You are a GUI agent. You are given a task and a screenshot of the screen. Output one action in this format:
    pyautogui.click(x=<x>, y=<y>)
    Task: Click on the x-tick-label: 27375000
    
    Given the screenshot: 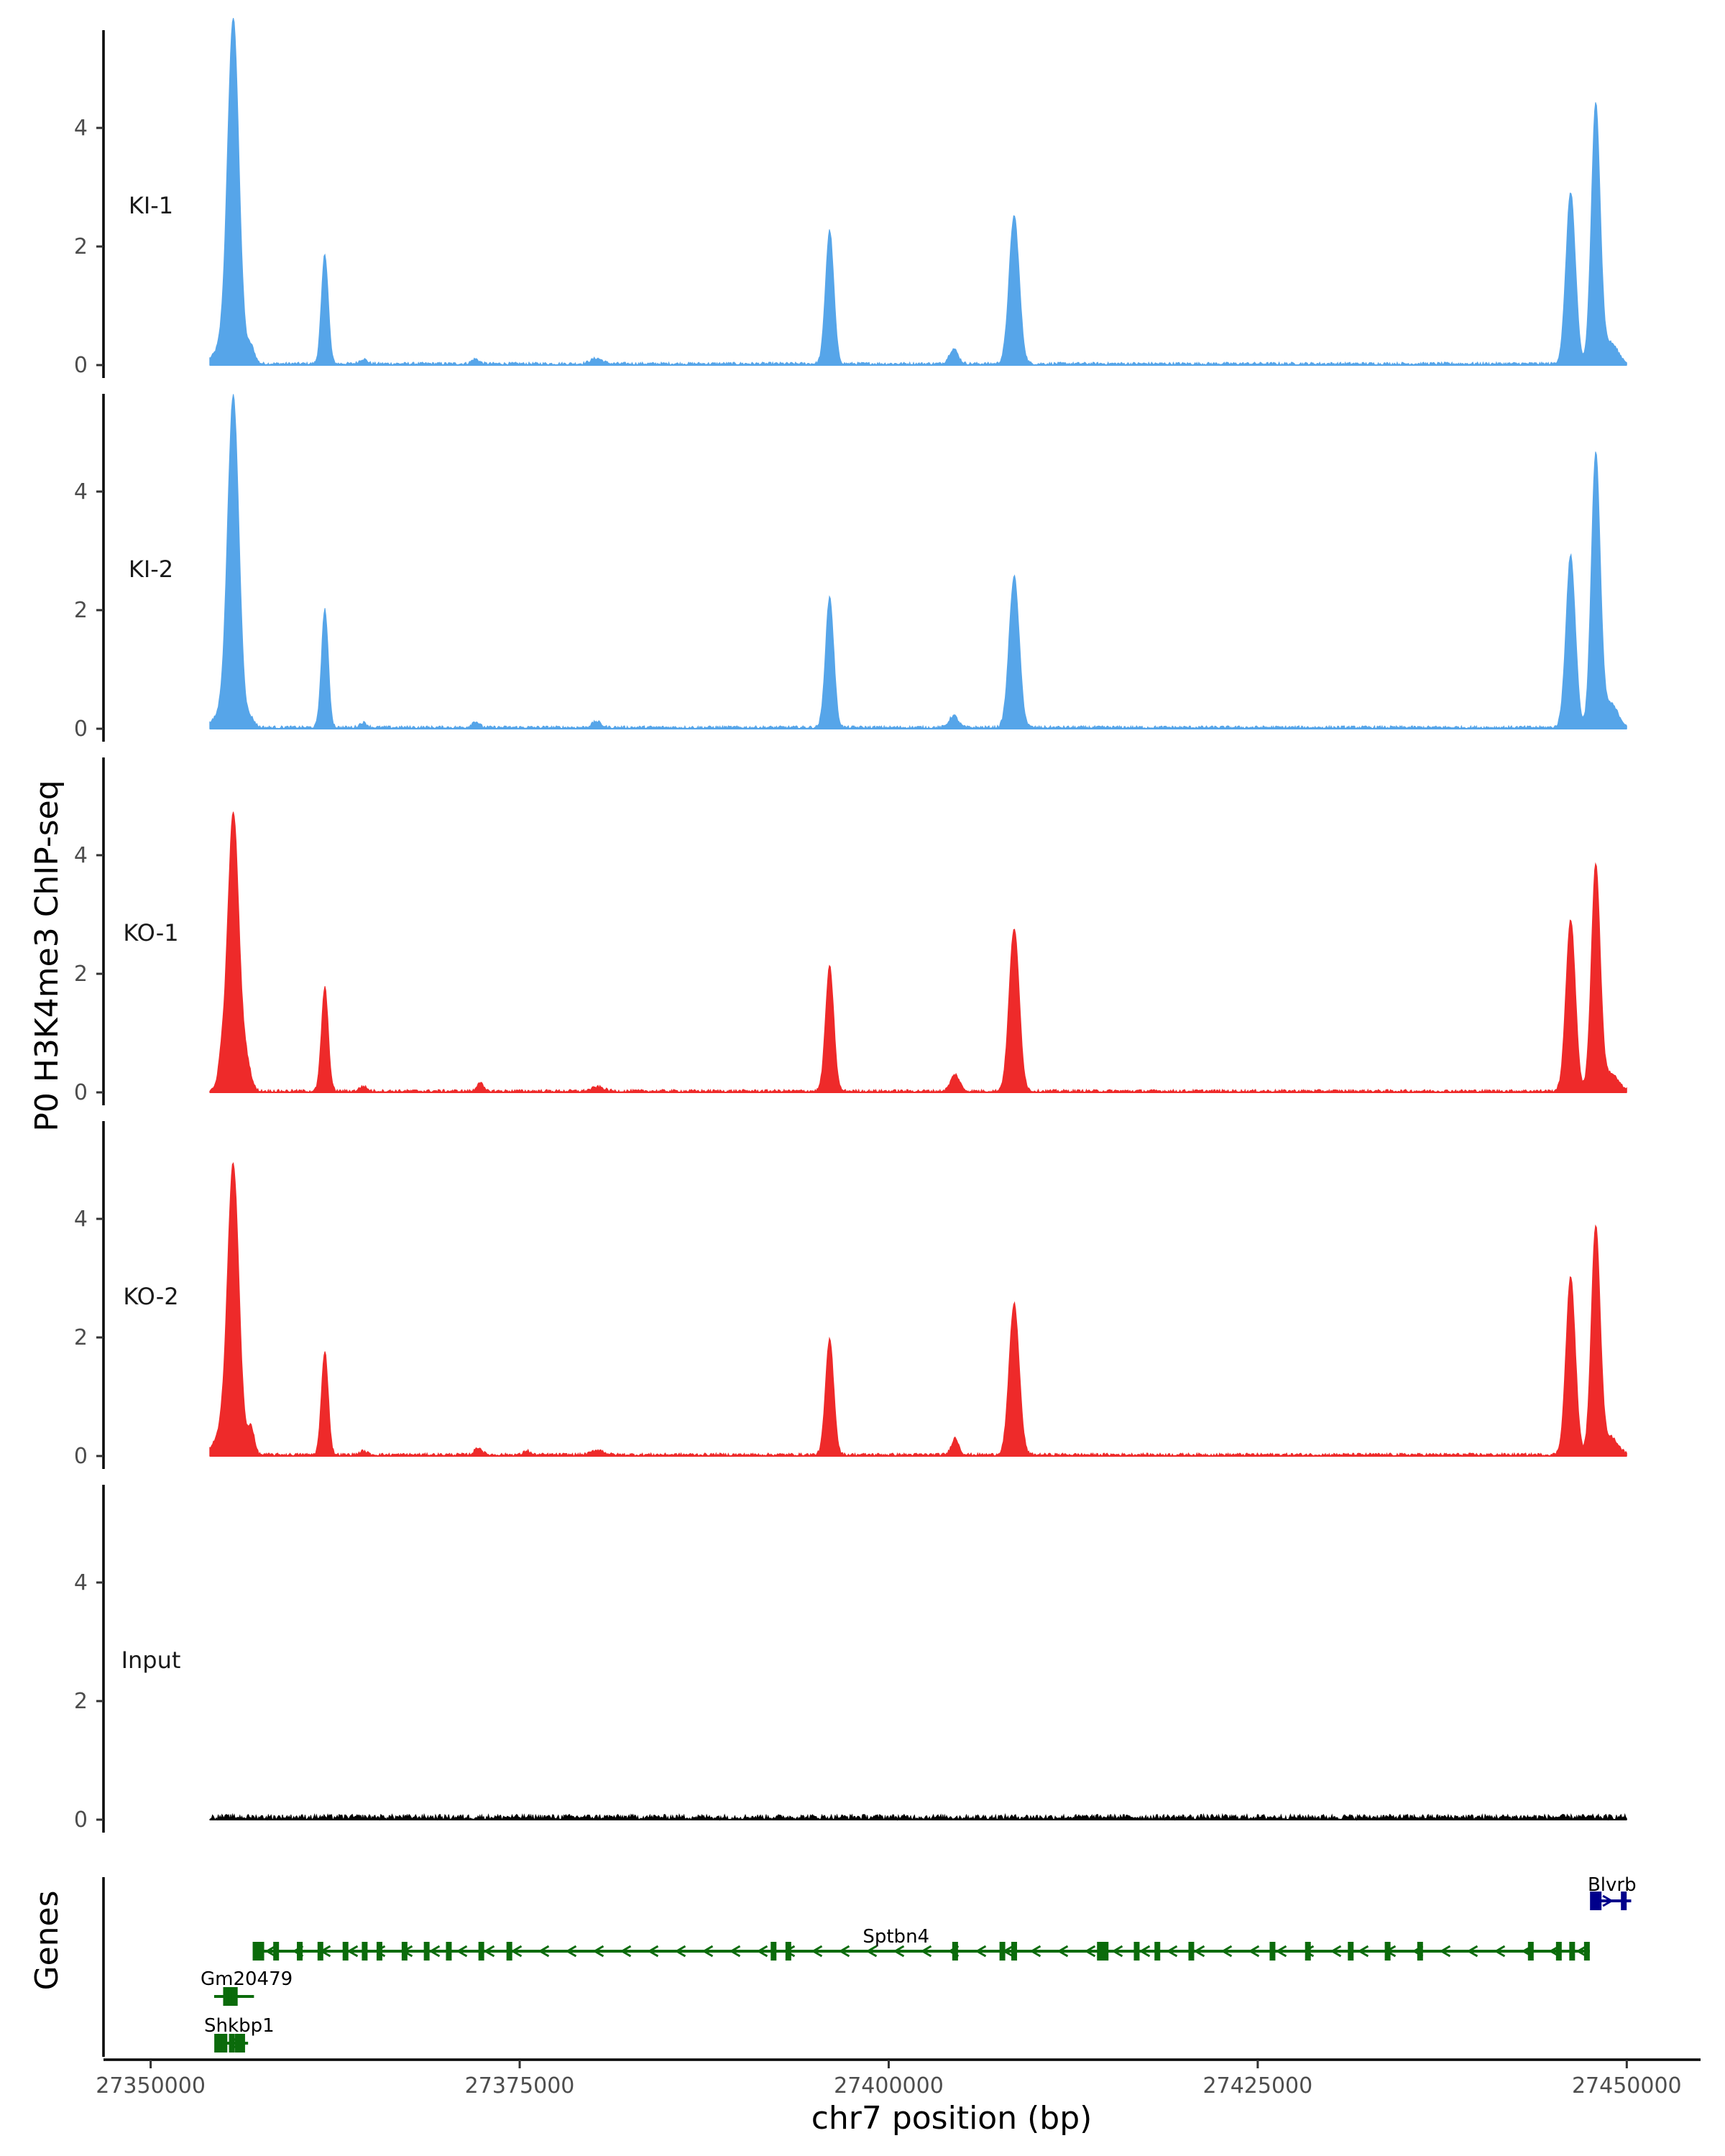 What is the action you would take?
    pyautogui.click(x=520, y=2086)
    